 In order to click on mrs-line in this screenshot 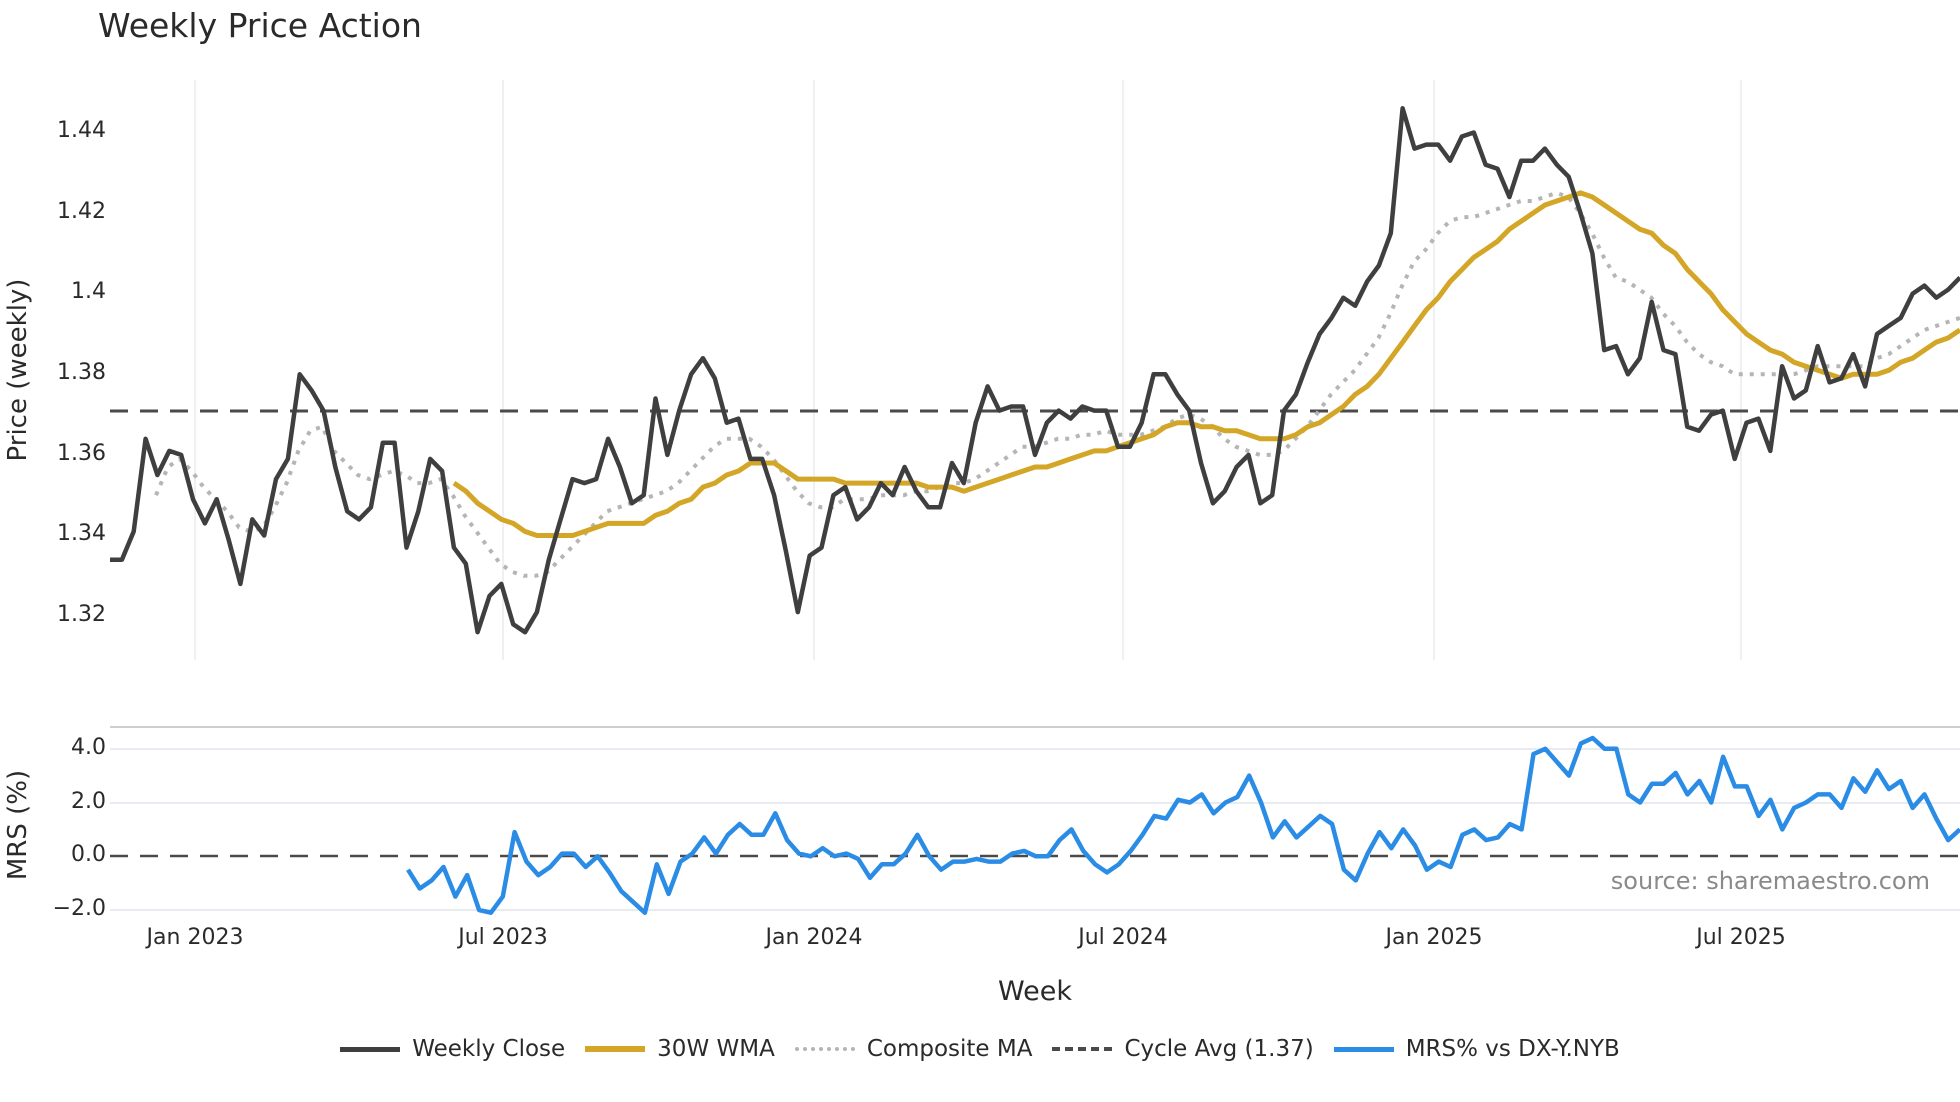, I will do `click(1183, 825)`.